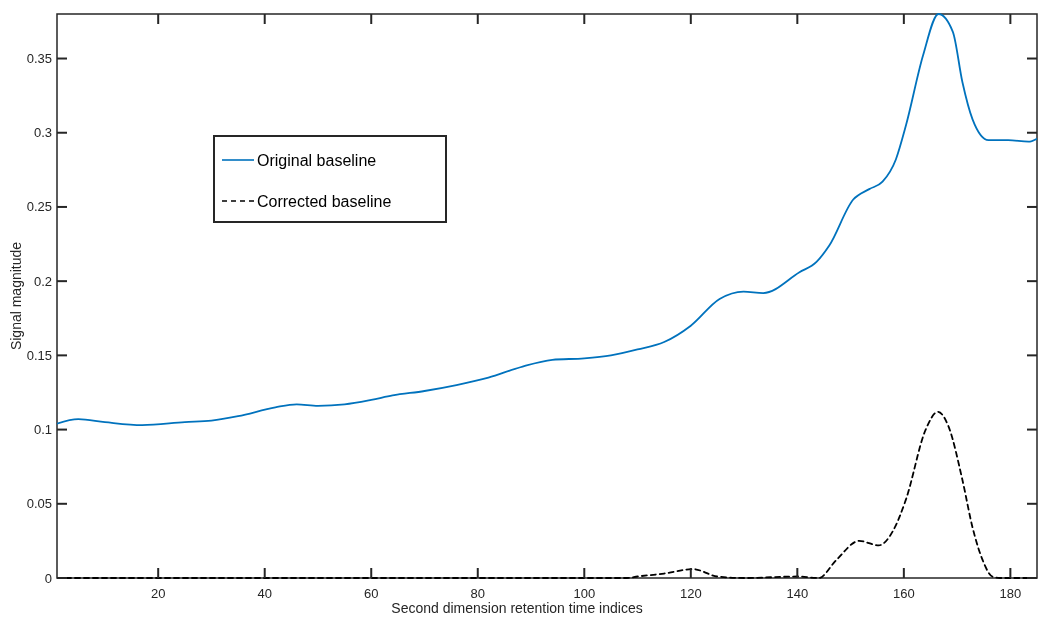 This screenshot has height=617, width=1040. Describe the element at coordinates (16, 296) in the screenshot. I see `y-axis-title: Signal magnitude` at that location.